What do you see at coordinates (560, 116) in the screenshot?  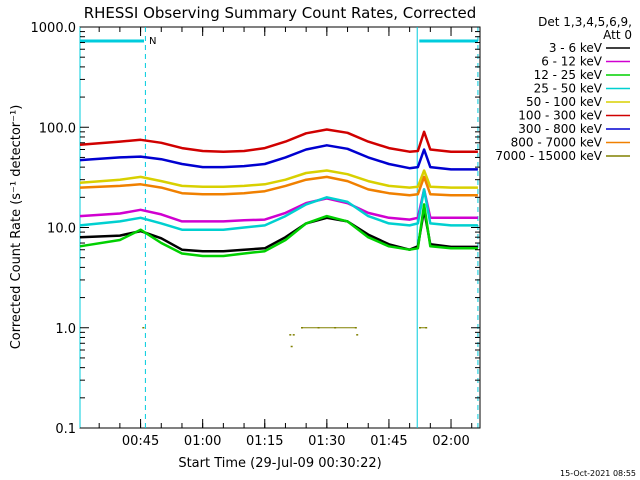 I see `legend-label: 100 - 300 keV` at bounding box center [560, 116].